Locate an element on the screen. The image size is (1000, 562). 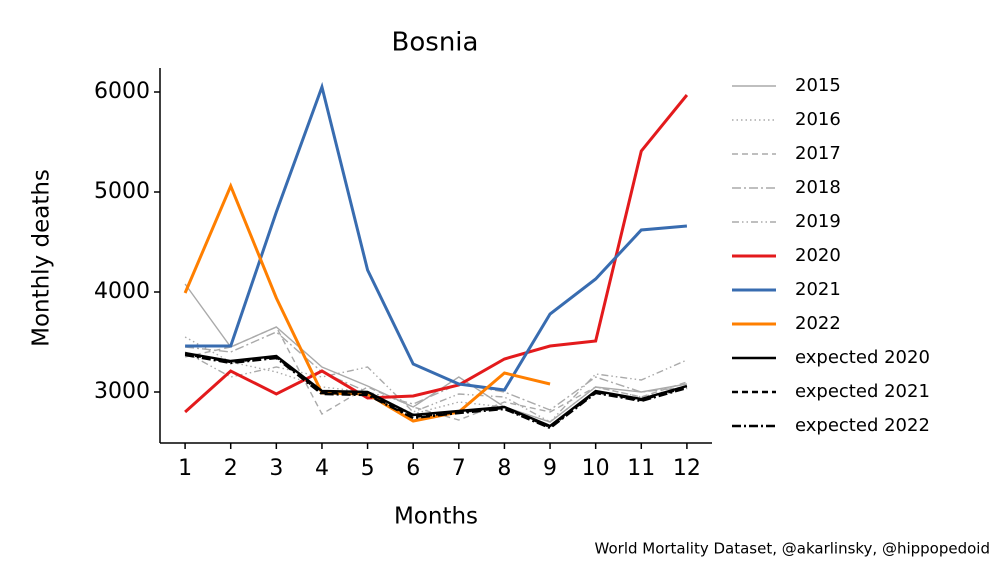
x-tick-label: 7 is located at coordinates (459, 468).